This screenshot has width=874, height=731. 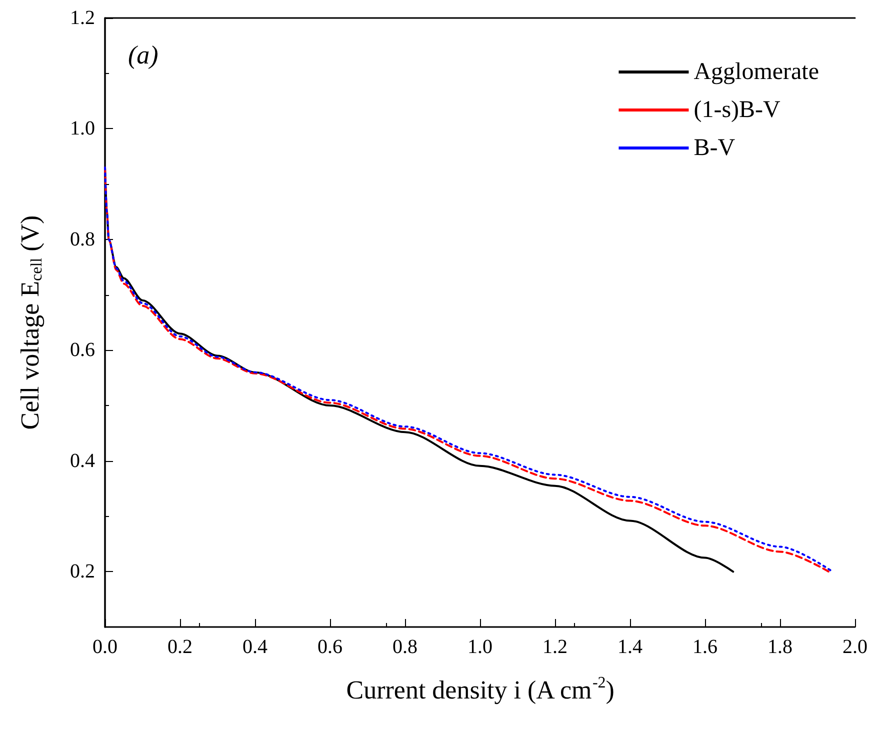 What do you see at coordinates (738, 110) in the screenshot?
I see `legend-label: (1-s)B-V` at bounding box center [738, 110].